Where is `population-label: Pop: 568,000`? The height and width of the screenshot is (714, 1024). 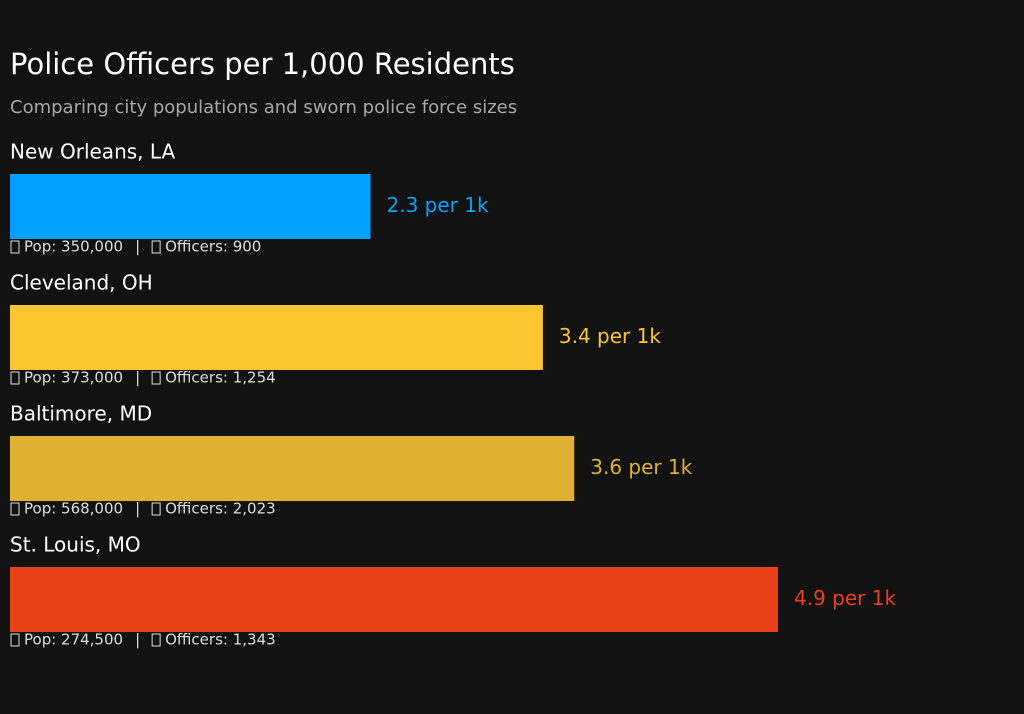
population-label: Pop: 568,000 is located at coordinates (73, 509).